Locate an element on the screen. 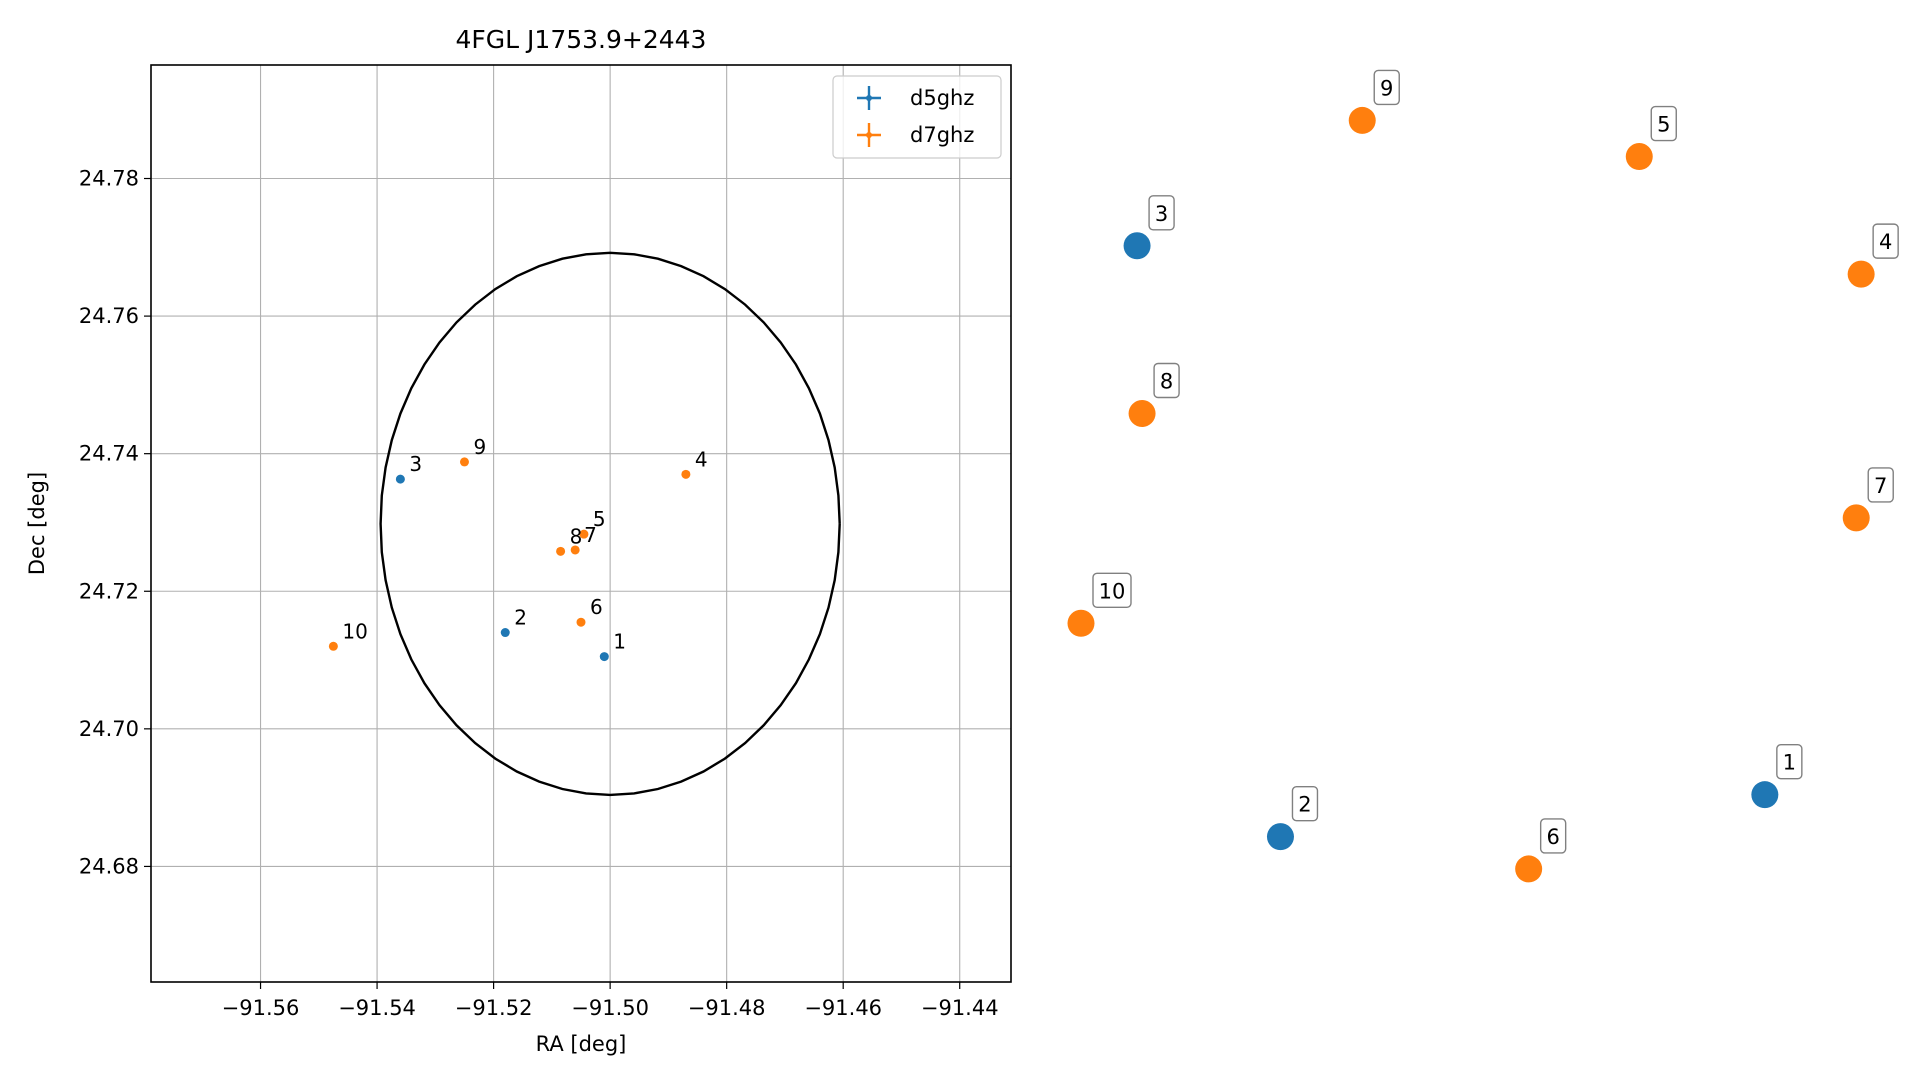 The height and width of the screenshot is (1080, 1919). point-label: 7 is located at coordinates (590, 535).